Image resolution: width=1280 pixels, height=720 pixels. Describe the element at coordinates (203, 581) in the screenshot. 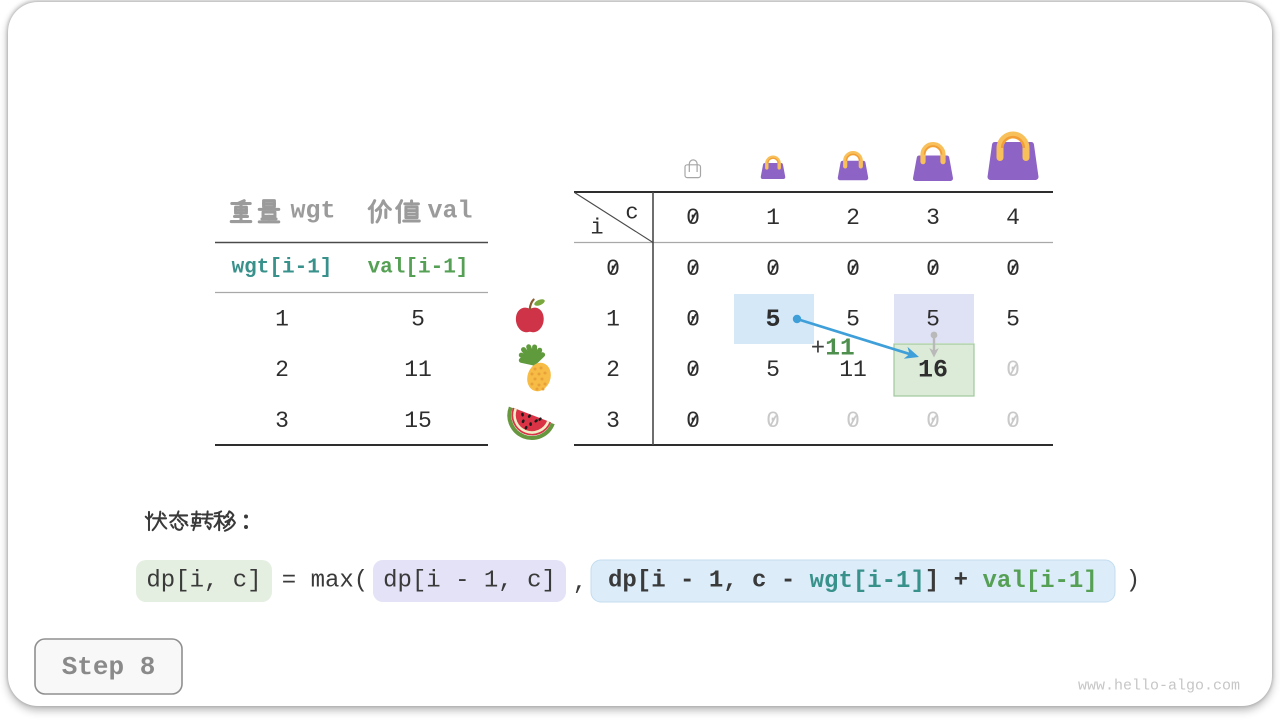

I see `svg-text: dp[i, c]` at that location.